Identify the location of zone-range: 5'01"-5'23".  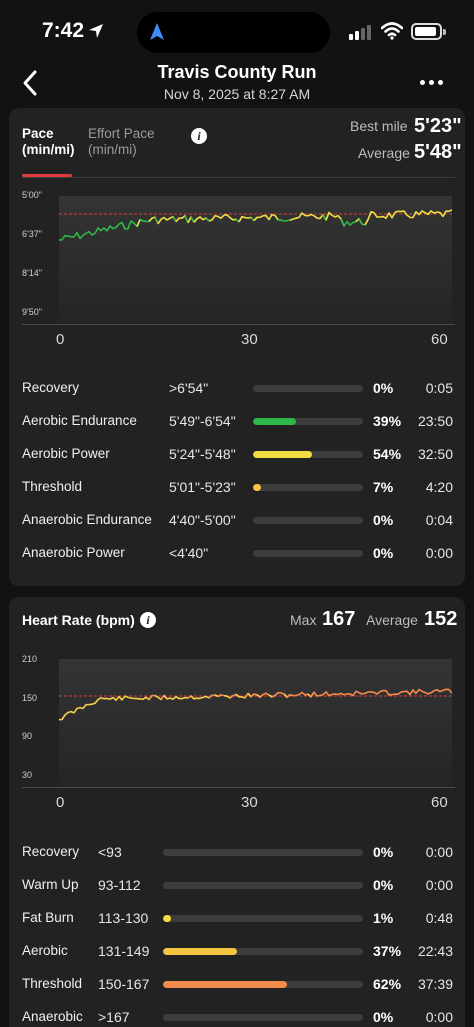
(202, 487).